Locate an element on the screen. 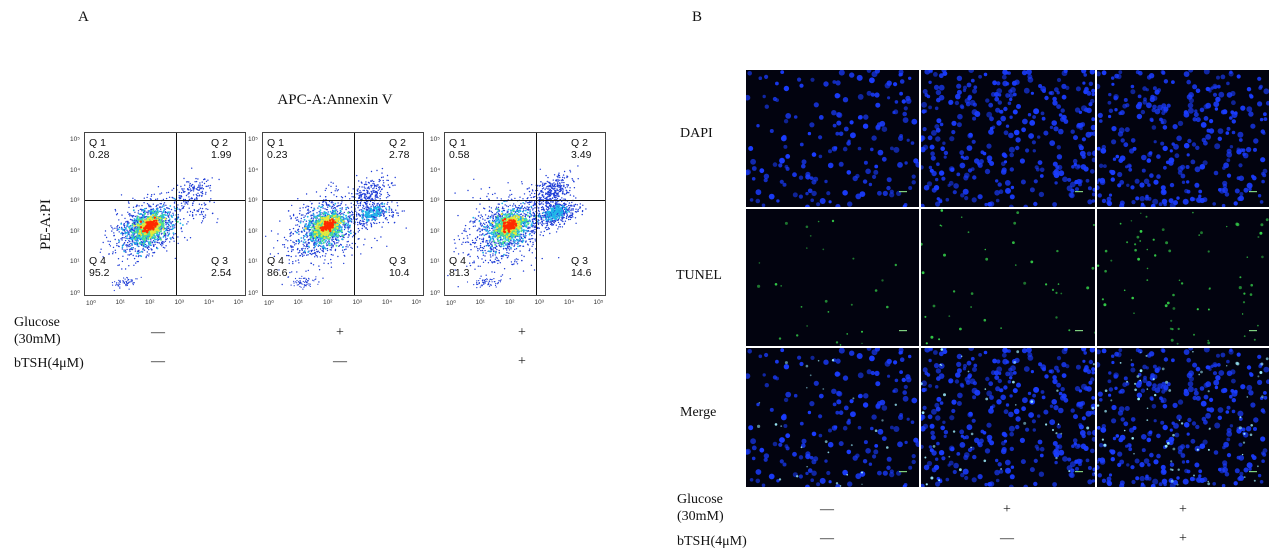  panel-a-btsh-label: bTSH(4μM) is located at coordinates (49, 363).